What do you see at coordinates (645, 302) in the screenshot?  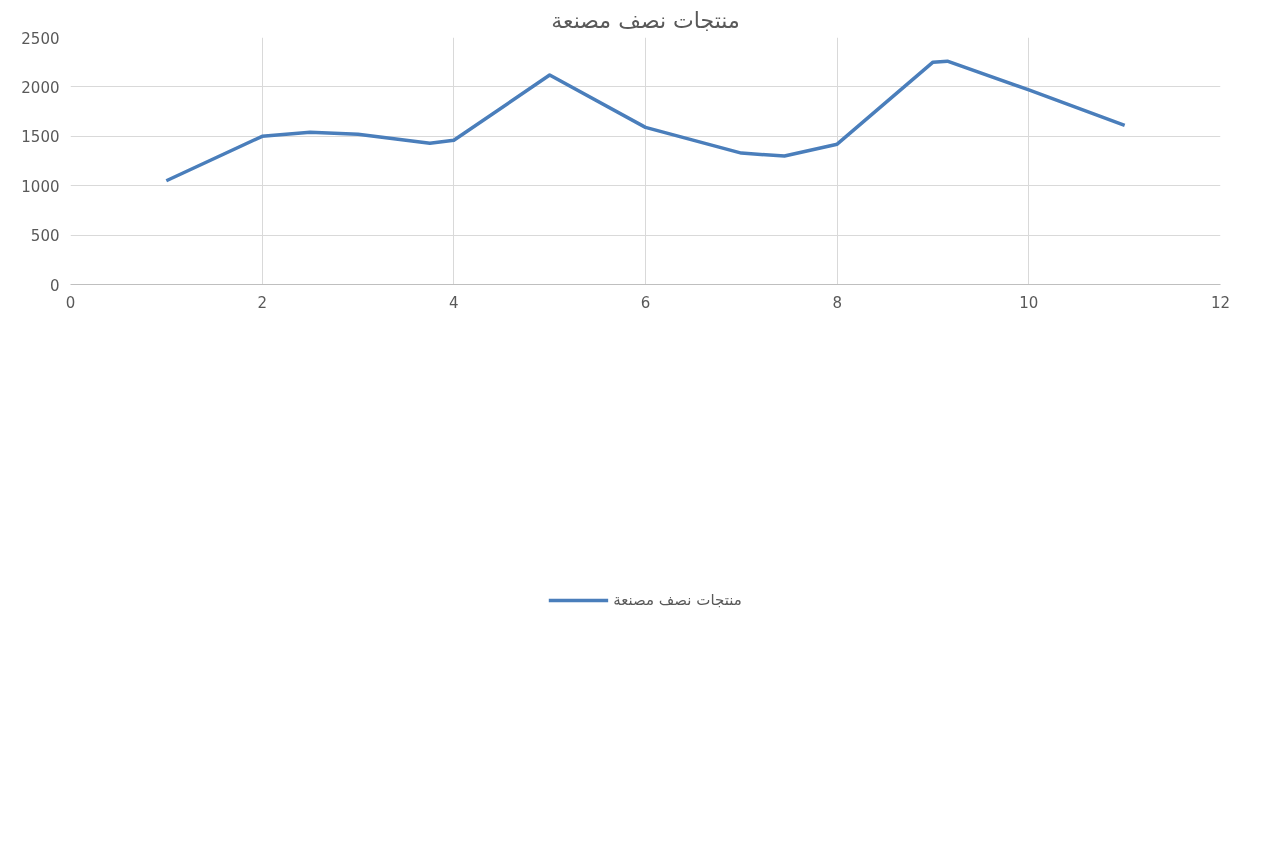 I see `x-tick-label: 6` at bounding box center [645, 302].